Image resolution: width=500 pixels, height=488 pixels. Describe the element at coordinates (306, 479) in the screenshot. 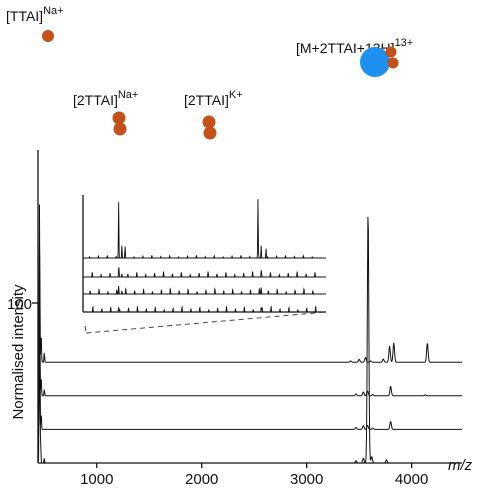

I see `x-tick-label: 3000` at that location.